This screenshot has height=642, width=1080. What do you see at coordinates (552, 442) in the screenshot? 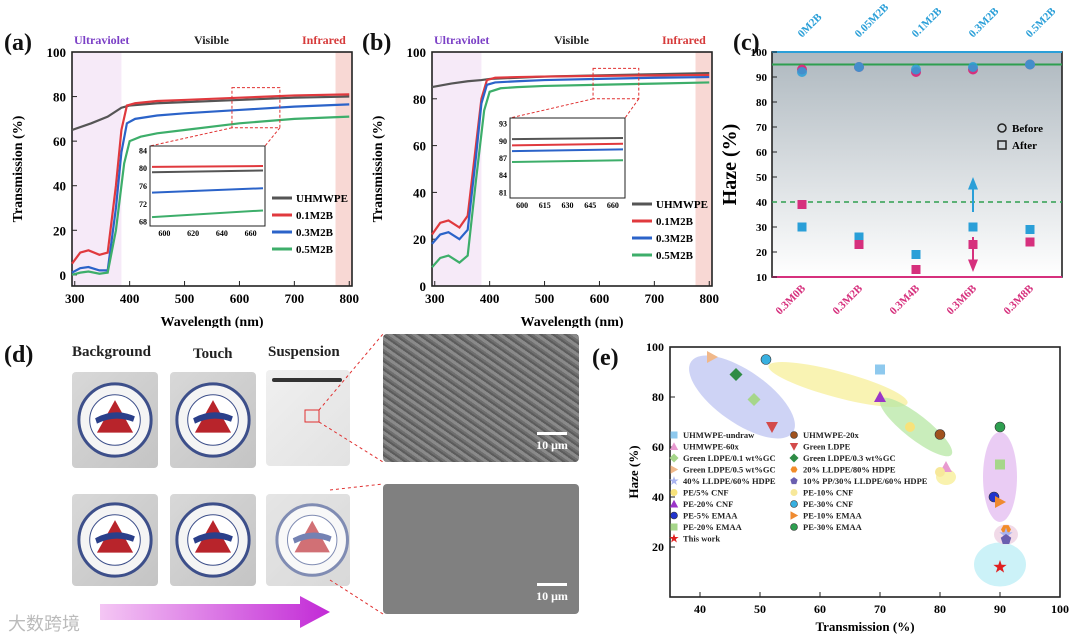
I see `scale-bar-1: 10 μm` at bounding box center [552, 442].